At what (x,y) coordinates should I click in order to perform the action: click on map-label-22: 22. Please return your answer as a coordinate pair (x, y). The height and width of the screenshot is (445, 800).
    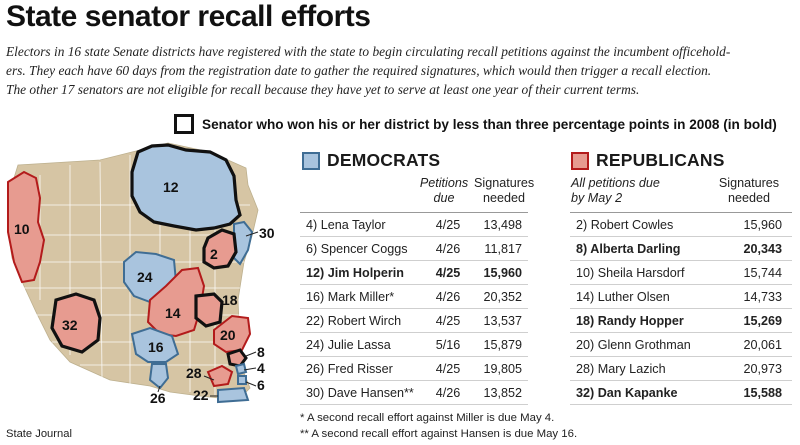
    Looking at the image, I should click on (201, 395).